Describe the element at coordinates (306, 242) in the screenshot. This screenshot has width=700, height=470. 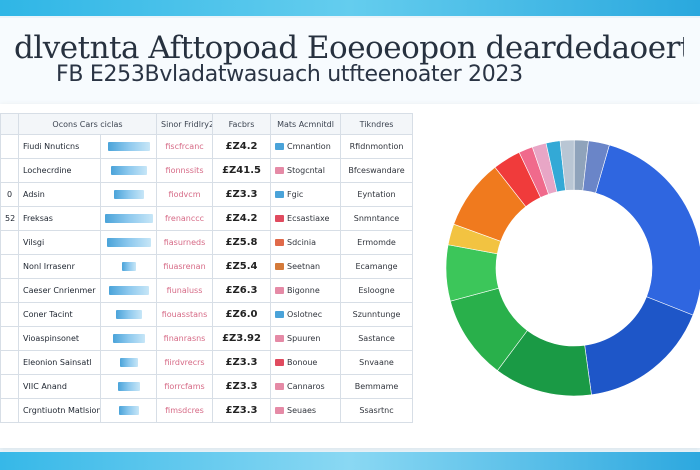
I see `category-cell: Sdcinia` at that location.